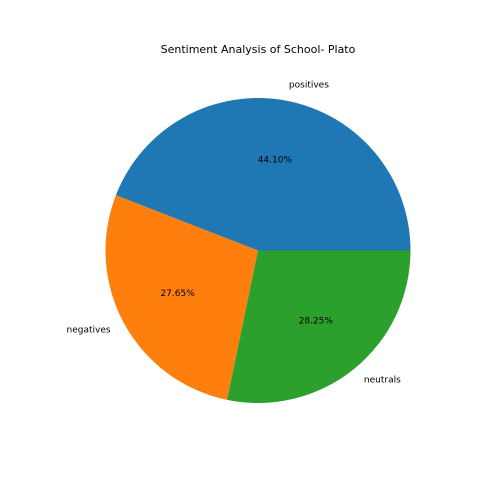  What do you see at coordinates (258, 49) in the screenshot?
I see `chart-title: Sentiment Analysis of School- Plato` at bounding box center [258, 49].